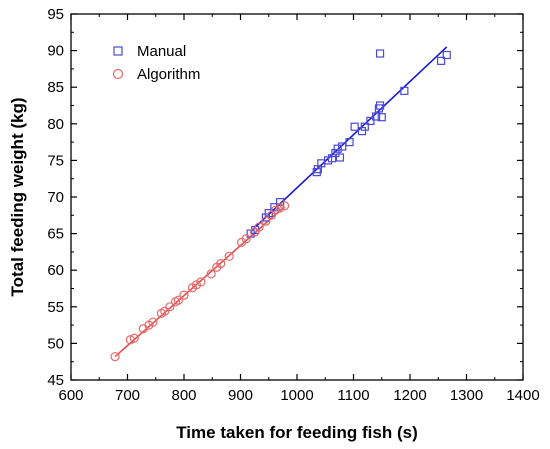  I want to click on y-tick-label: 95, so click(55, 14).